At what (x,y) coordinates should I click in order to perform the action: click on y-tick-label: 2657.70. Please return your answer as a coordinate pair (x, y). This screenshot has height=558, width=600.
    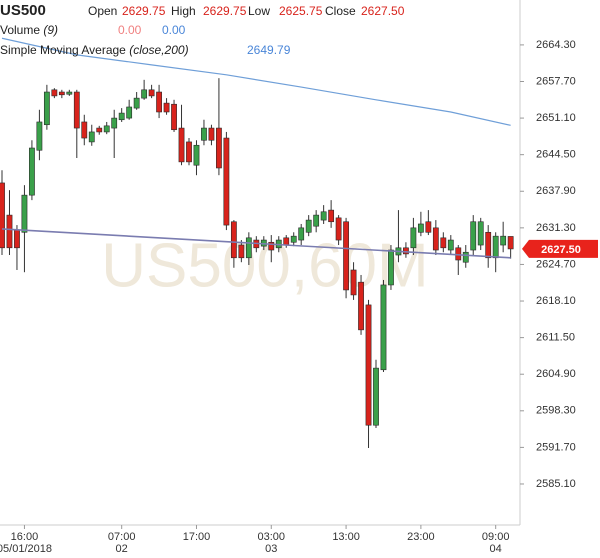
    Looking at the image, I should click on (556, 81).